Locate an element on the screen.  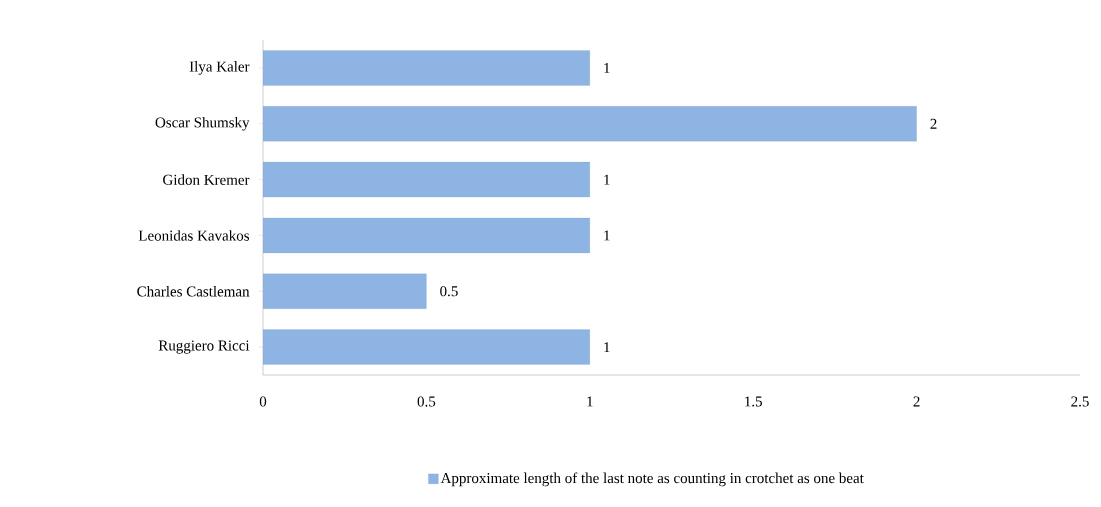
x-tick-label: 1.5 is located at coordinates (753, 401).